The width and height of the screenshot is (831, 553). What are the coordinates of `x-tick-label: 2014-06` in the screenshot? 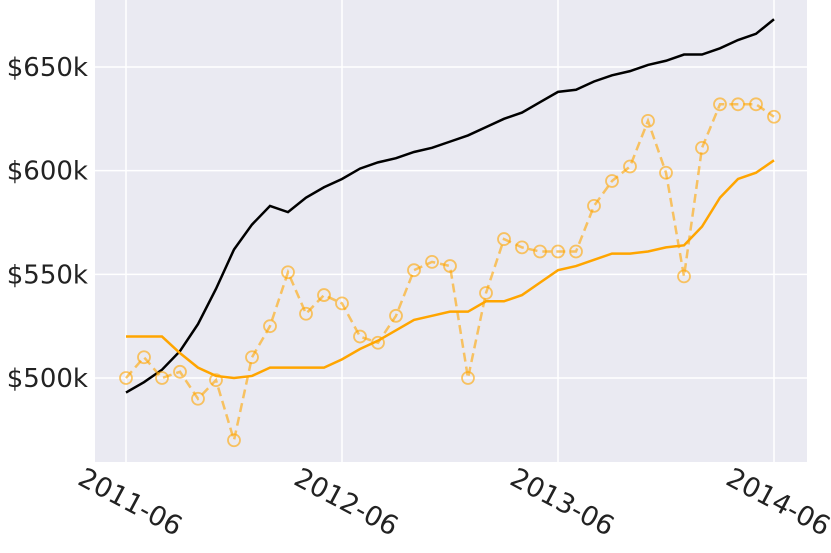 It's located at (776, 502).